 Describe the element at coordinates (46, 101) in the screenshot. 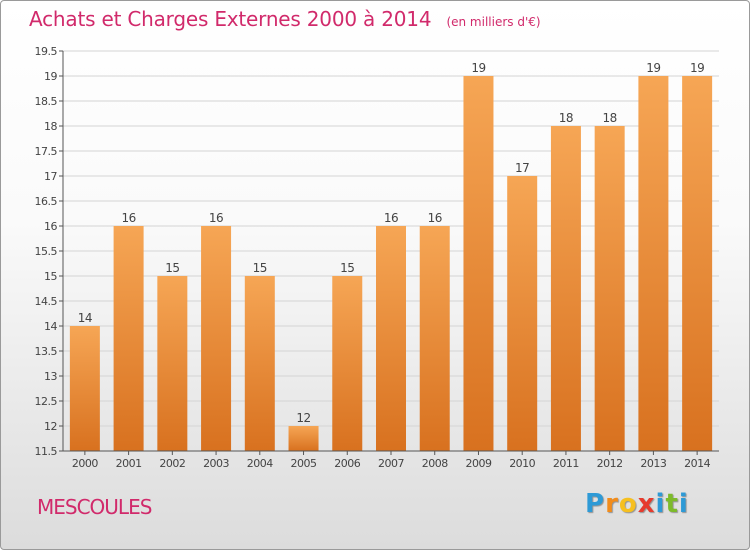

I see `y-tick-label: 18.5` at that location.